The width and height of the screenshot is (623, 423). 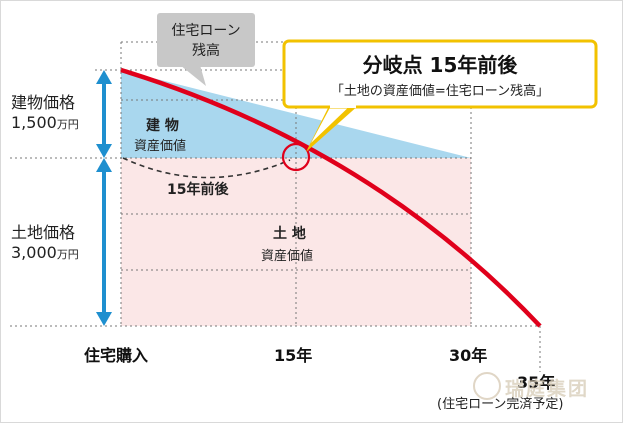 I want to click on branch-point-circle, so click(x=296, y=157).